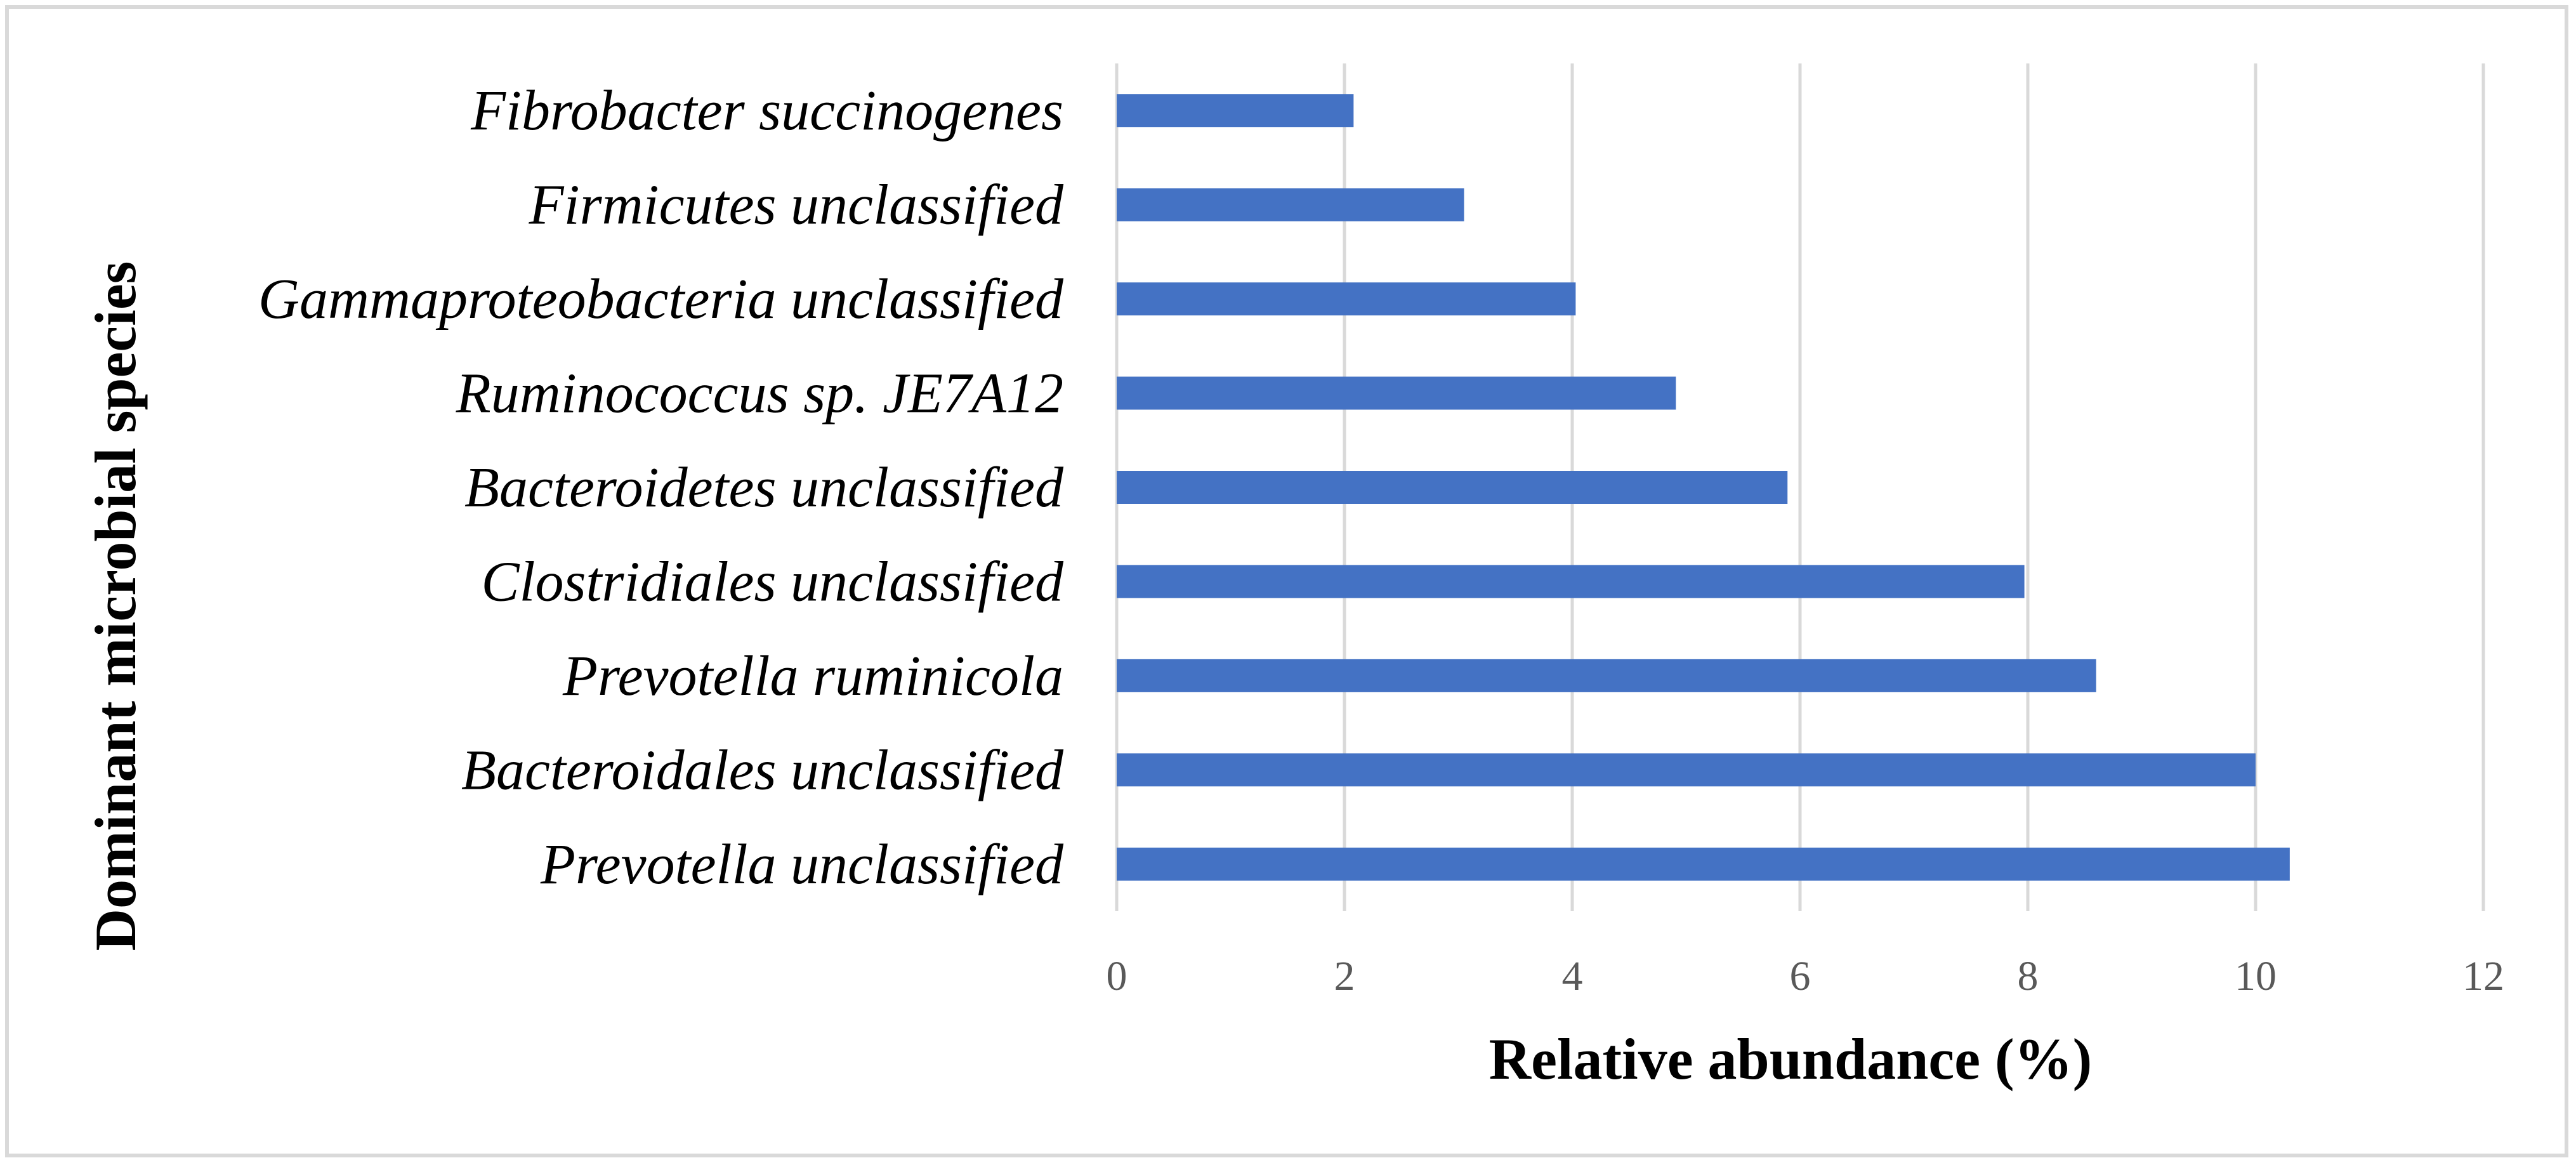  I want to click on category-label: Gammaproteobacteria unclassified, so click(661, 299).